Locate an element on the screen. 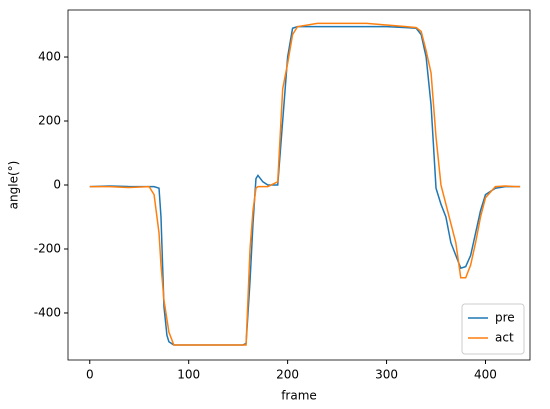 The height and width of the screenshot is (409, 550). legend-box is located at coordinates (493, 329).